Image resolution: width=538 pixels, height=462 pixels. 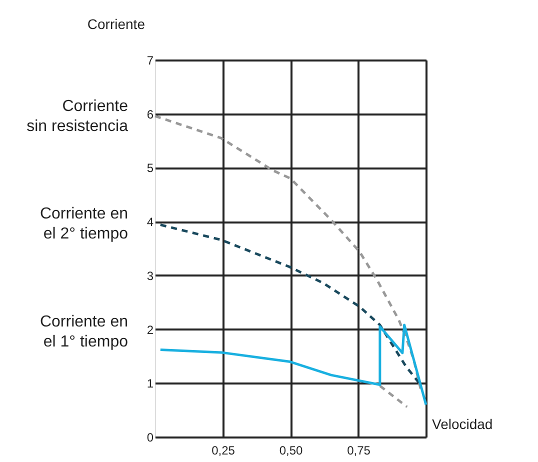 What do you see at coordinates (150, 329) in the screenshot?
I see `y-tick-label: 2` at bounding box center [150, 329].